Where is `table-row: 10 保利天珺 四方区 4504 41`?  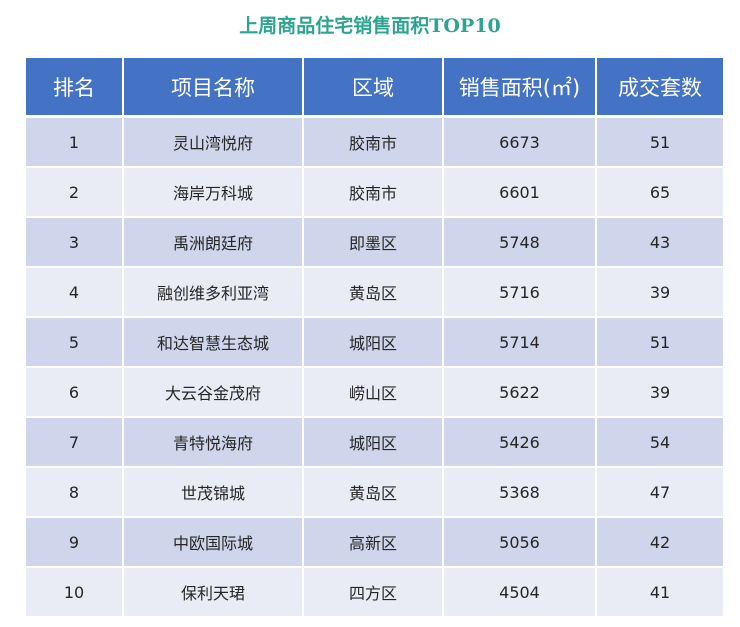
table-row: 10 保利天珺 四方区 4504 41 is located at coordinates (374, 592).